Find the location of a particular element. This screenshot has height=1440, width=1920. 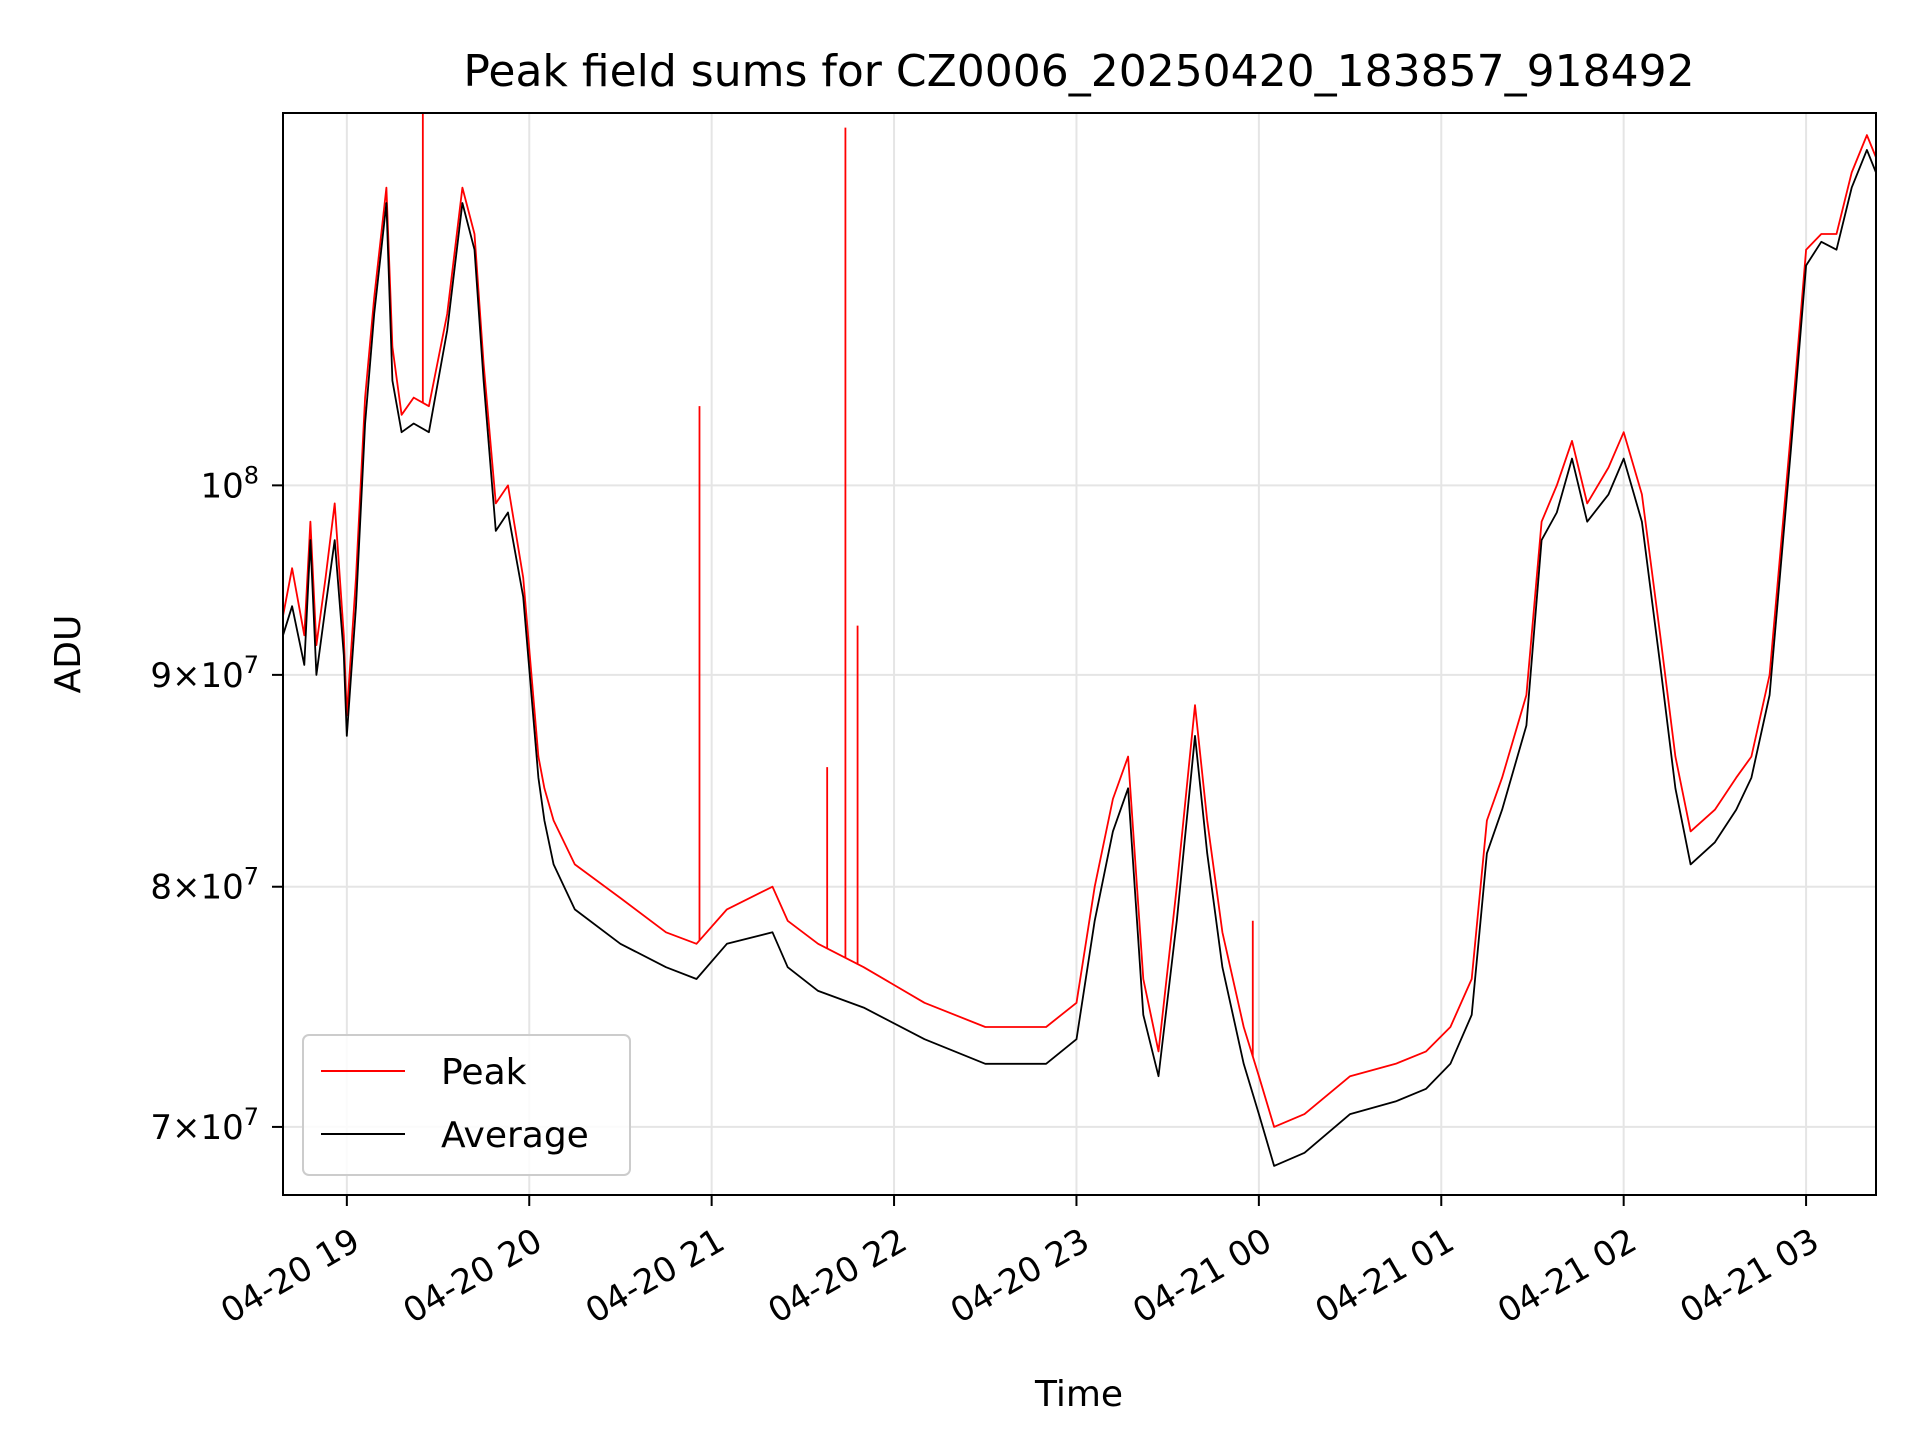

y-tick-label: 9×107 is located at coordinates (204, 673).